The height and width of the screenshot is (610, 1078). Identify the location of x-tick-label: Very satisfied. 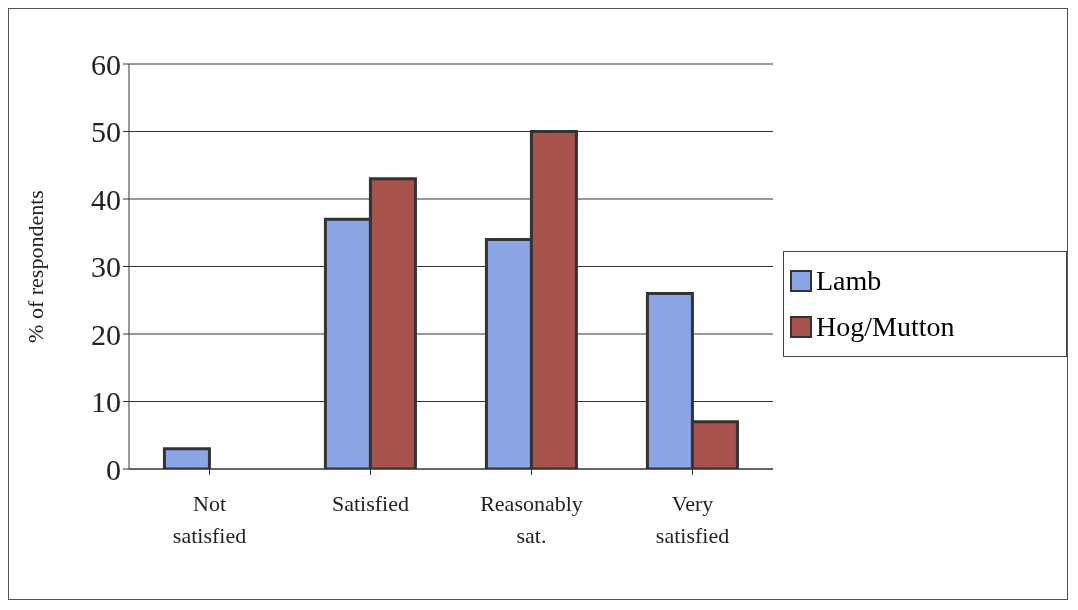
(692, 519).